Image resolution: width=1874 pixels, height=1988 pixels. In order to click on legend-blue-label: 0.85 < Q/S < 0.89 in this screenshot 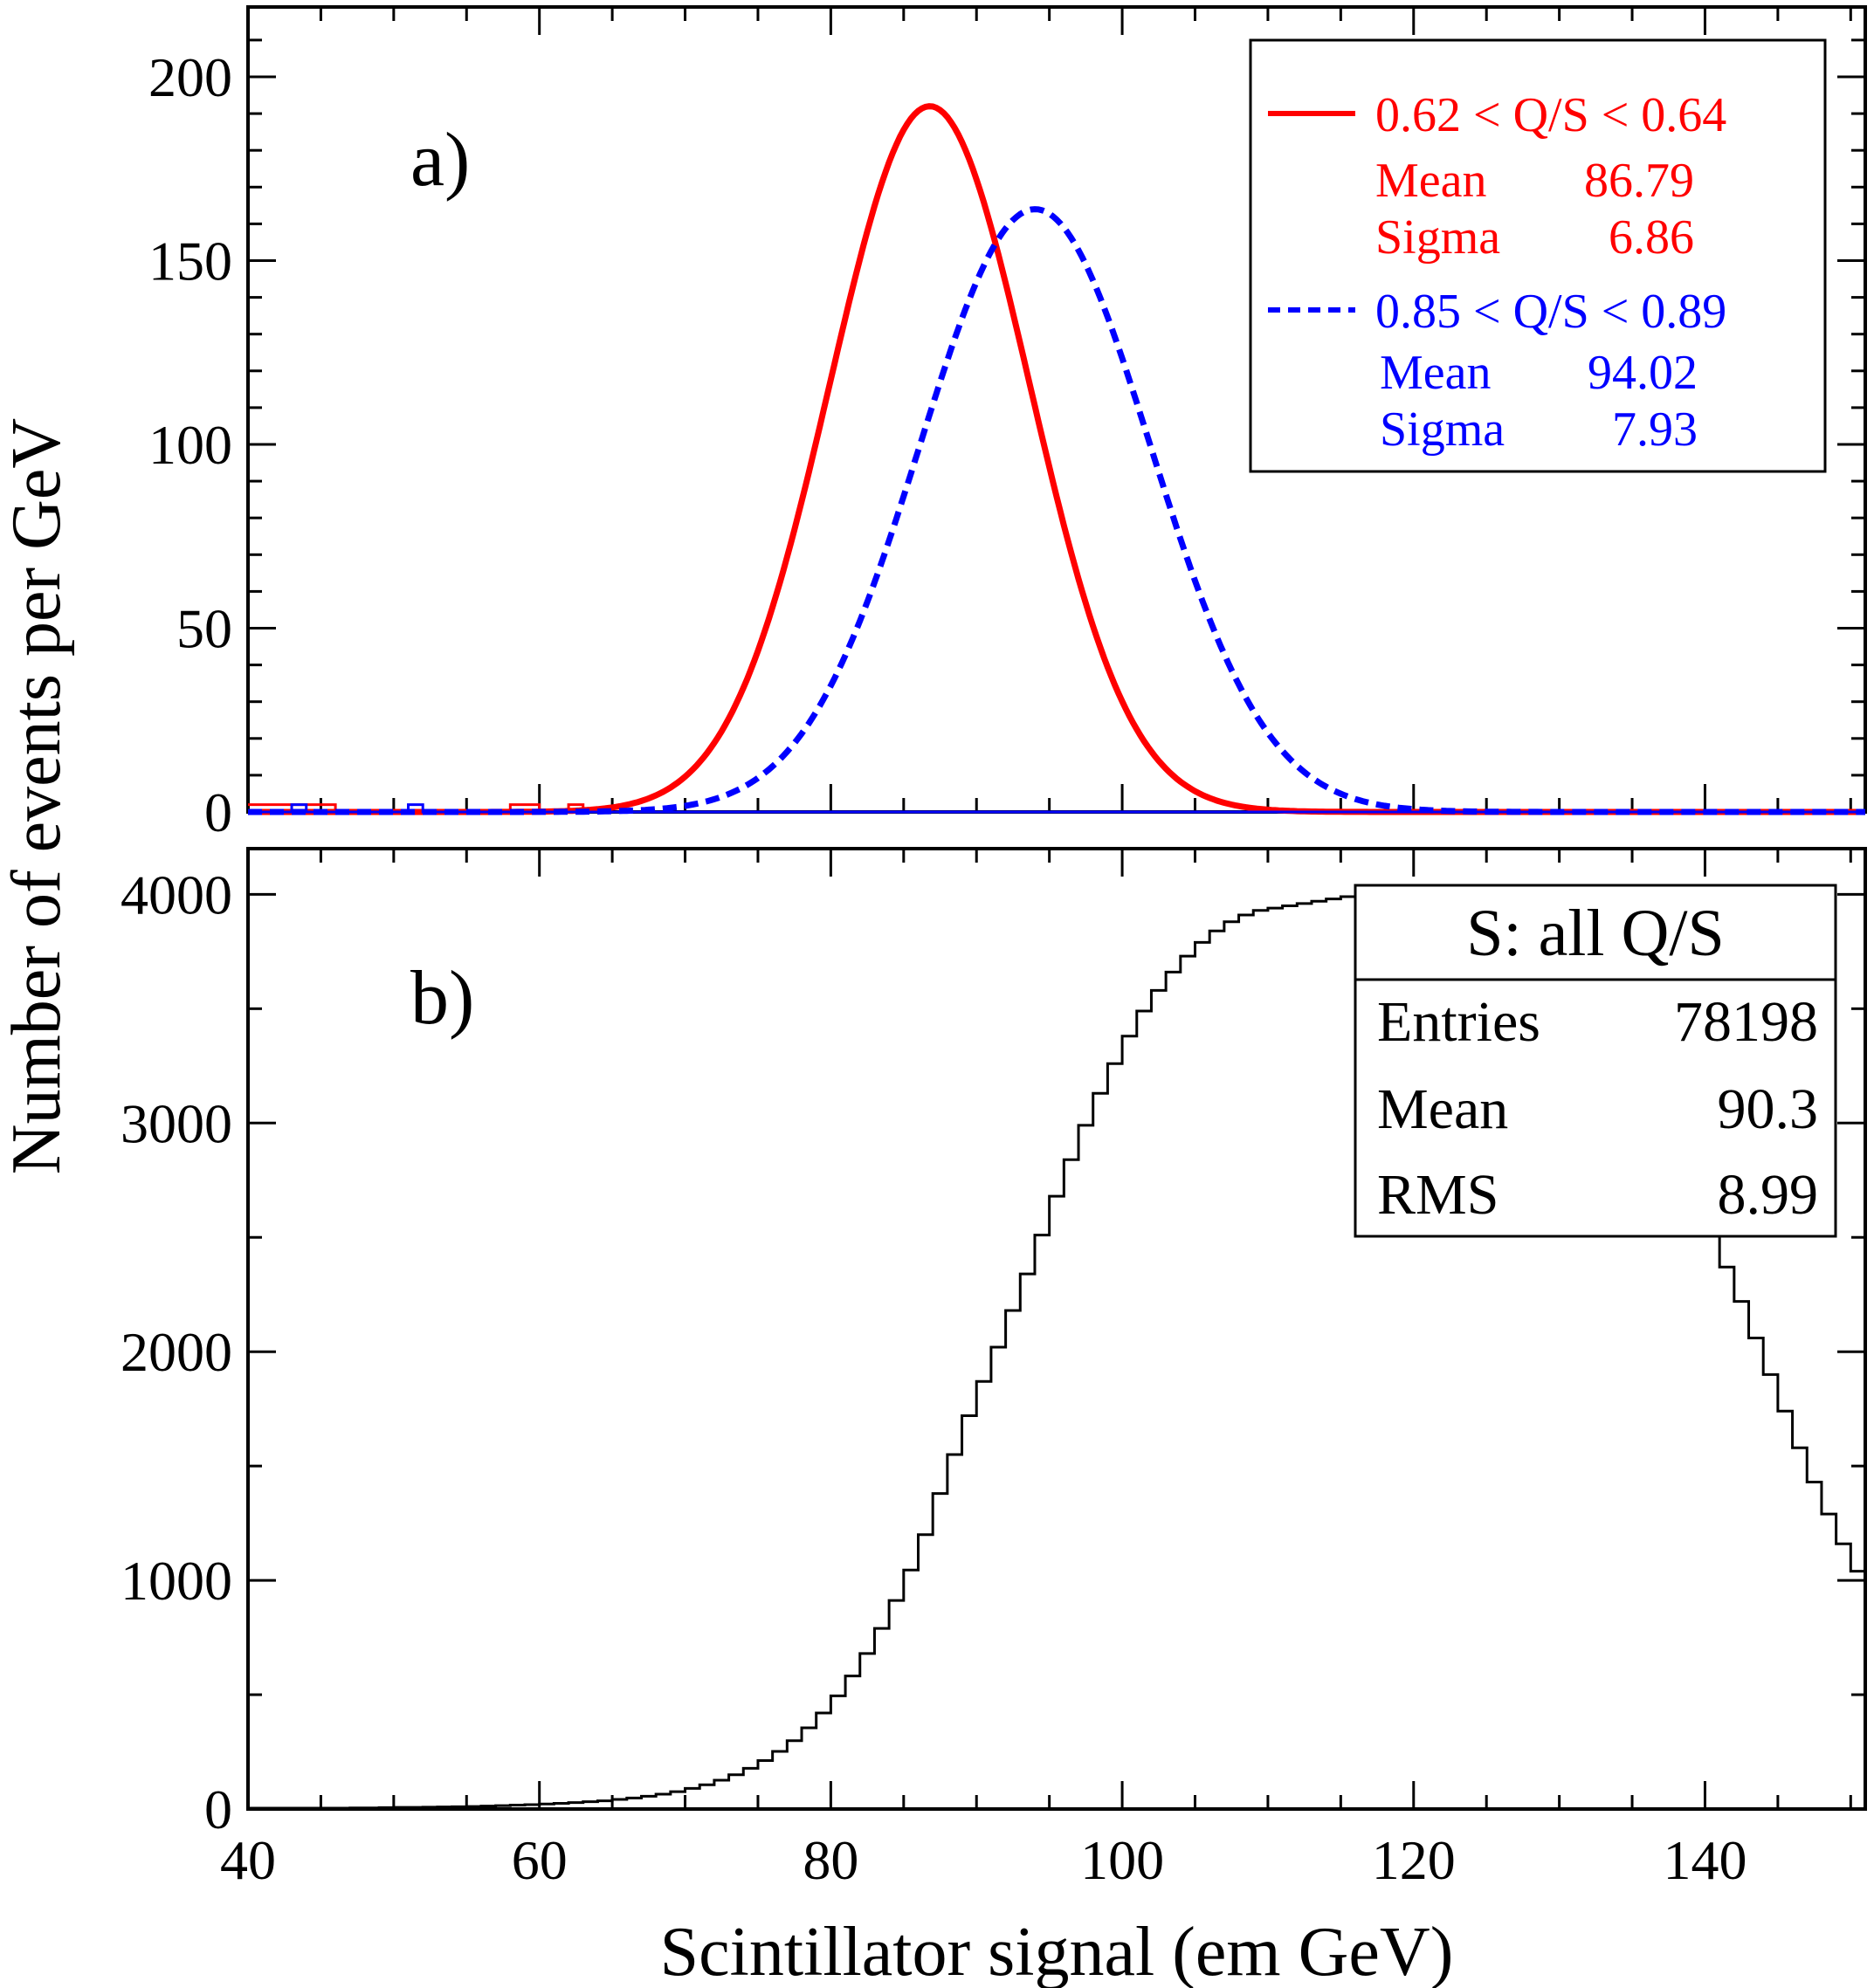, I will do `click(1551, 312)`.